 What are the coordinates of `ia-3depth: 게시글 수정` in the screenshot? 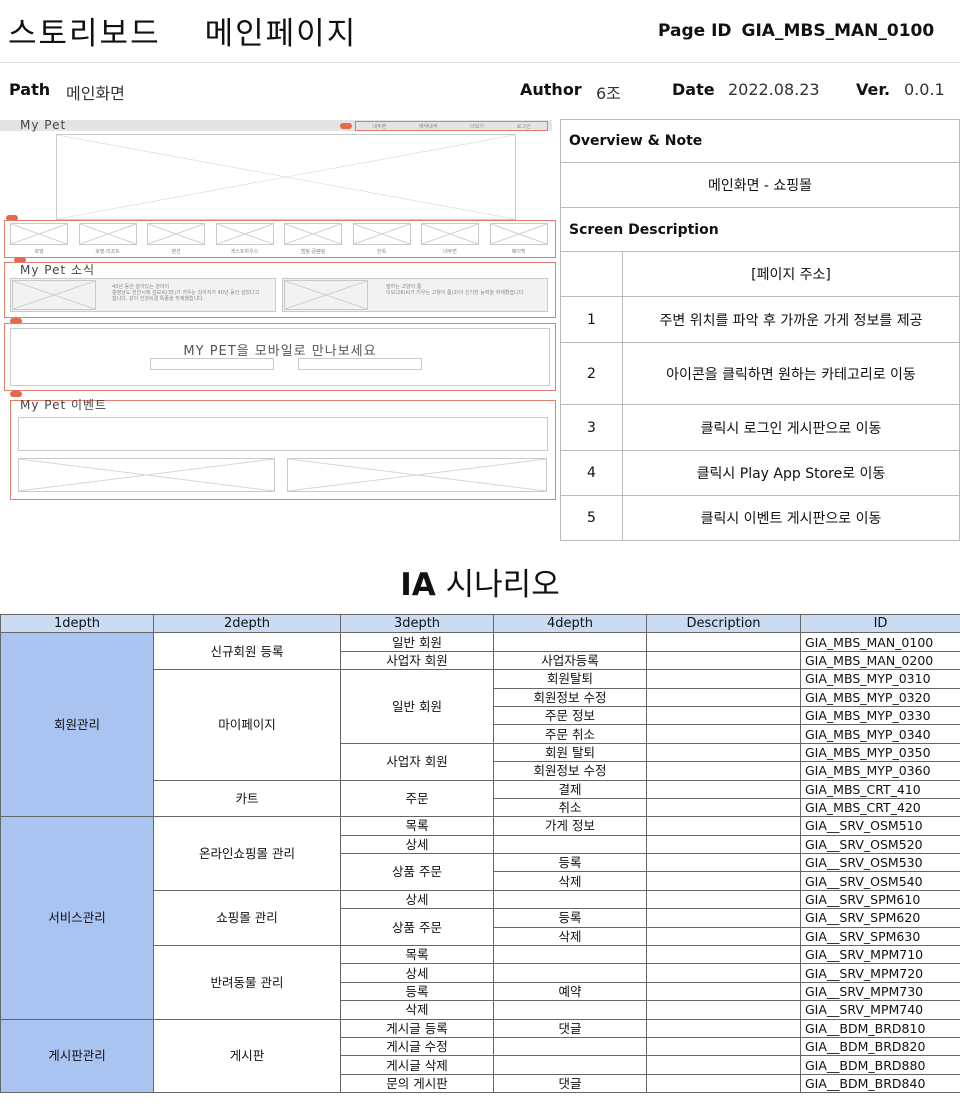 It's located at (417, 1046).